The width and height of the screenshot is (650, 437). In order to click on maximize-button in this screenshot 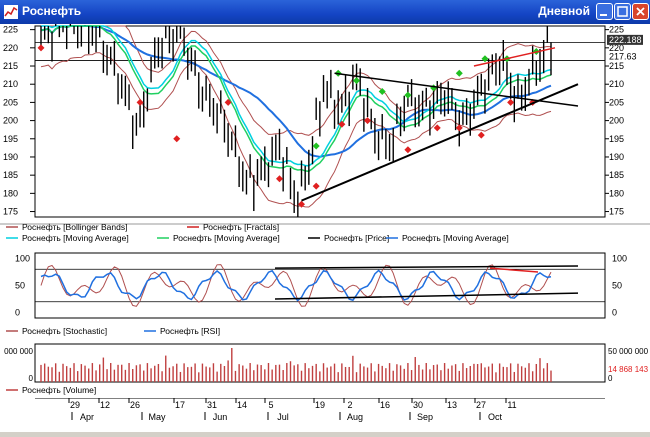, I will do `click(622, 11)`.